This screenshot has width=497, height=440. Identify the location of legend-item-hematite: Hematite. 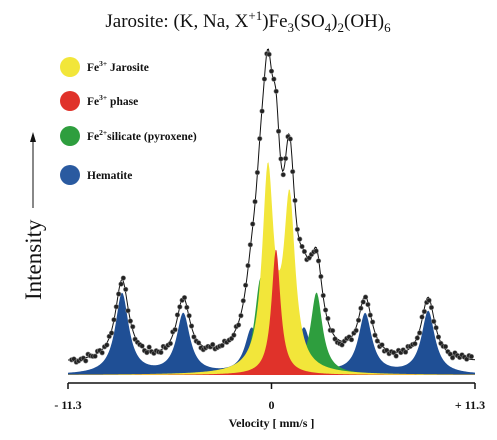
(96, 175).